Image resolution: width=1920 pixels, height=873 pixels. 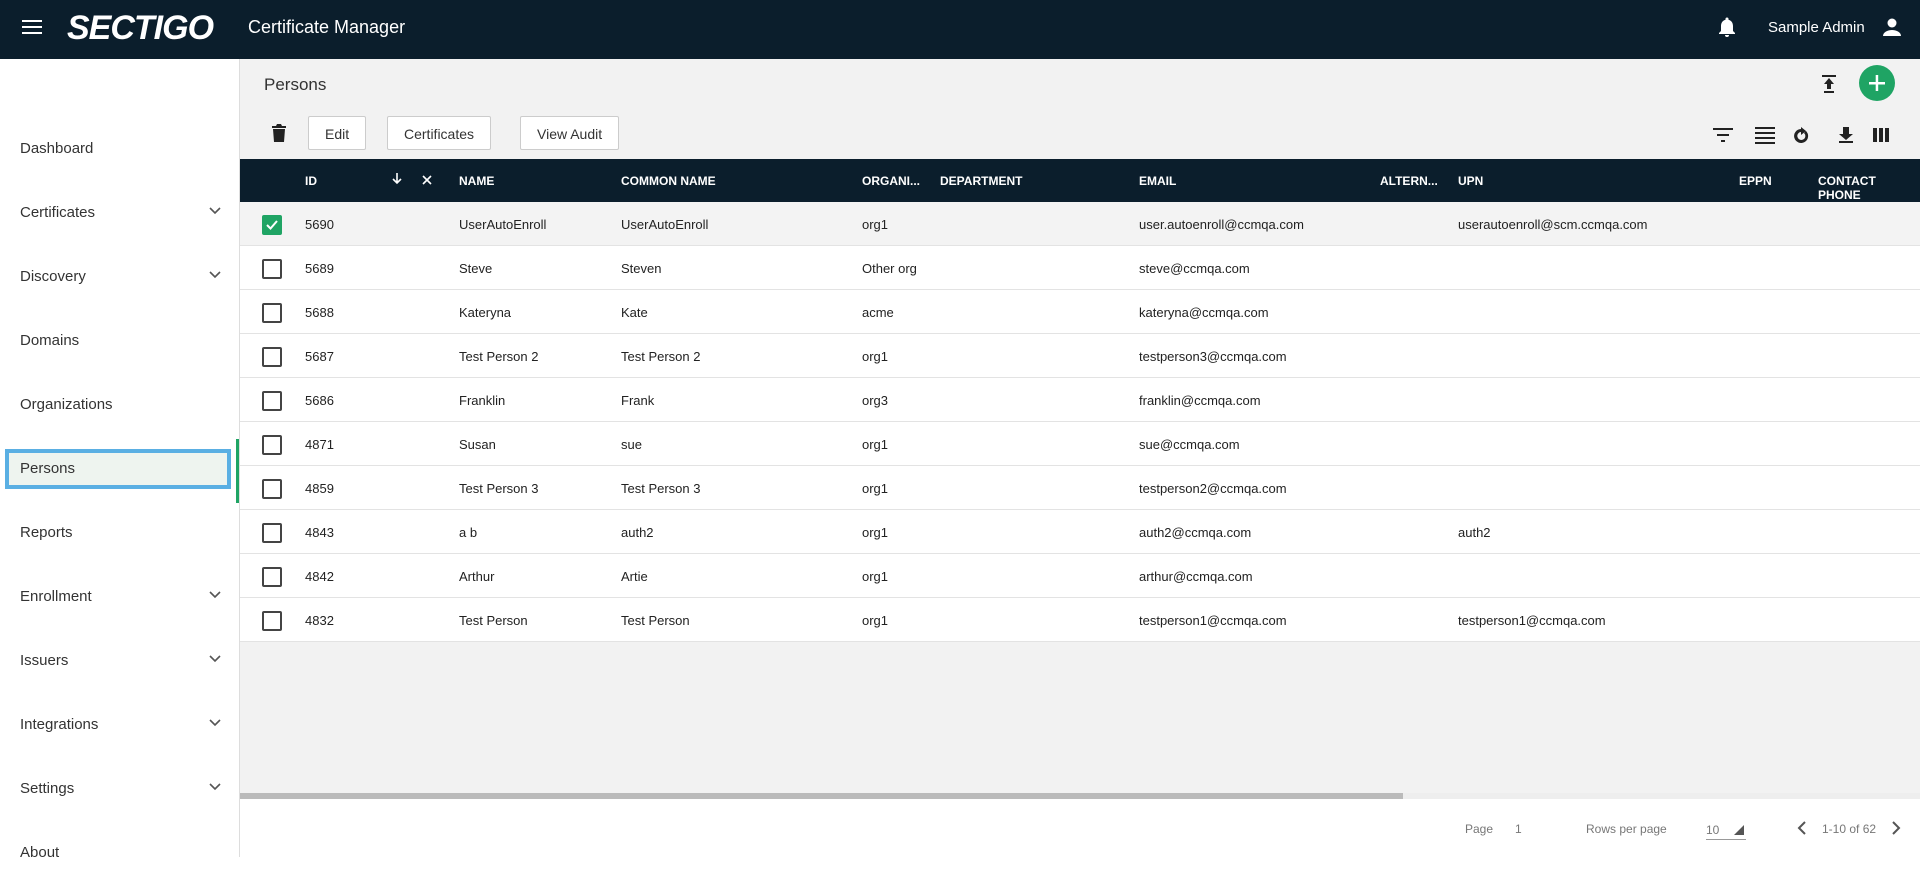 I want to click on user-icon, so click(x=1892, y=27).